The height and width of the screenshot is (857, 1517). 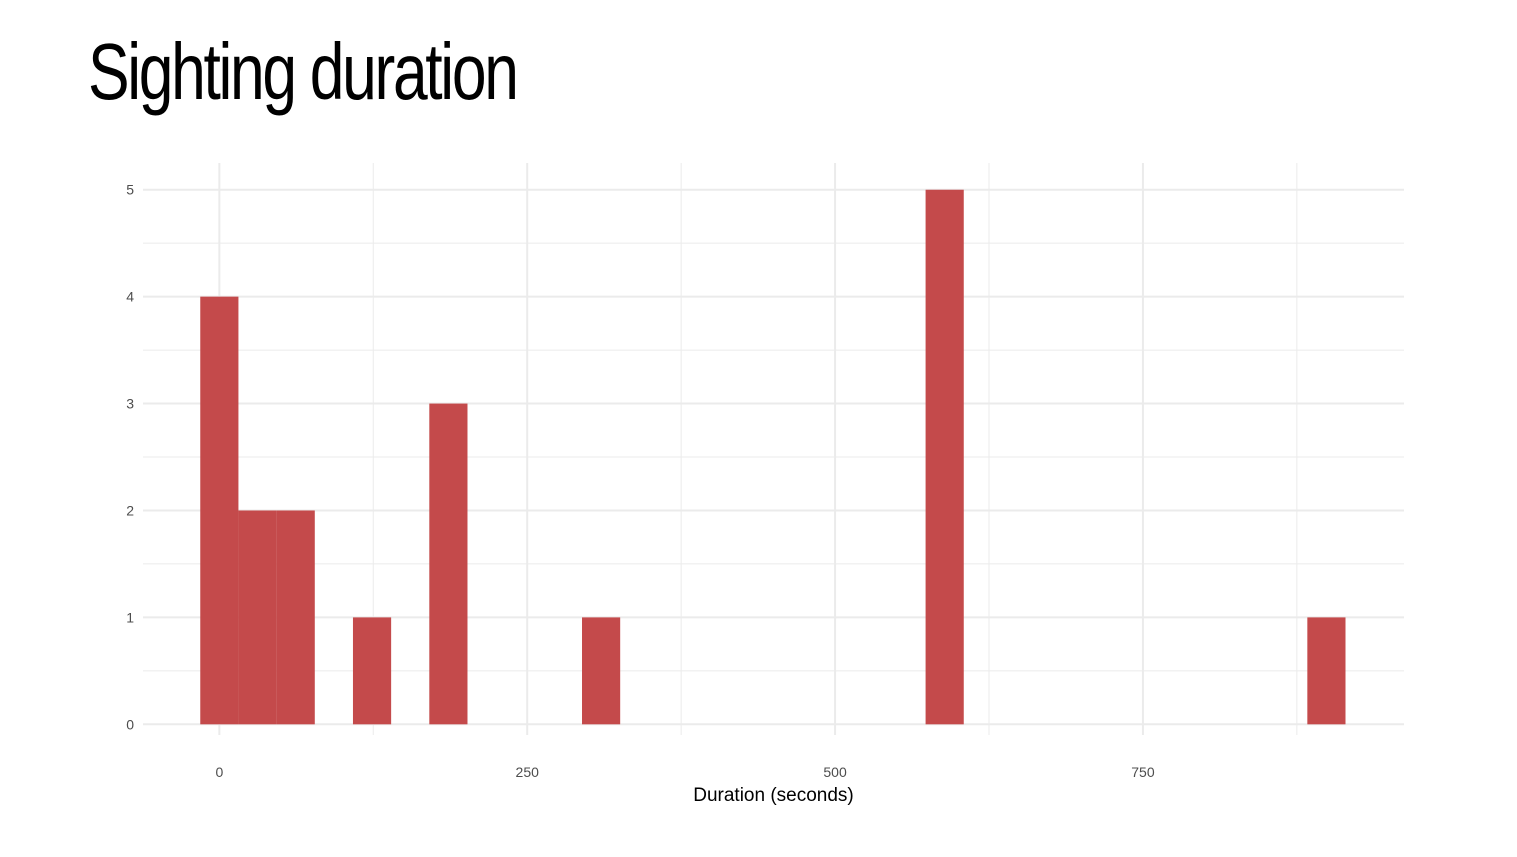 What do you see at coordinates (1143, 772) in the screenshot?
I see `x-tick-label: 750` at bounding box center [1143, 772].